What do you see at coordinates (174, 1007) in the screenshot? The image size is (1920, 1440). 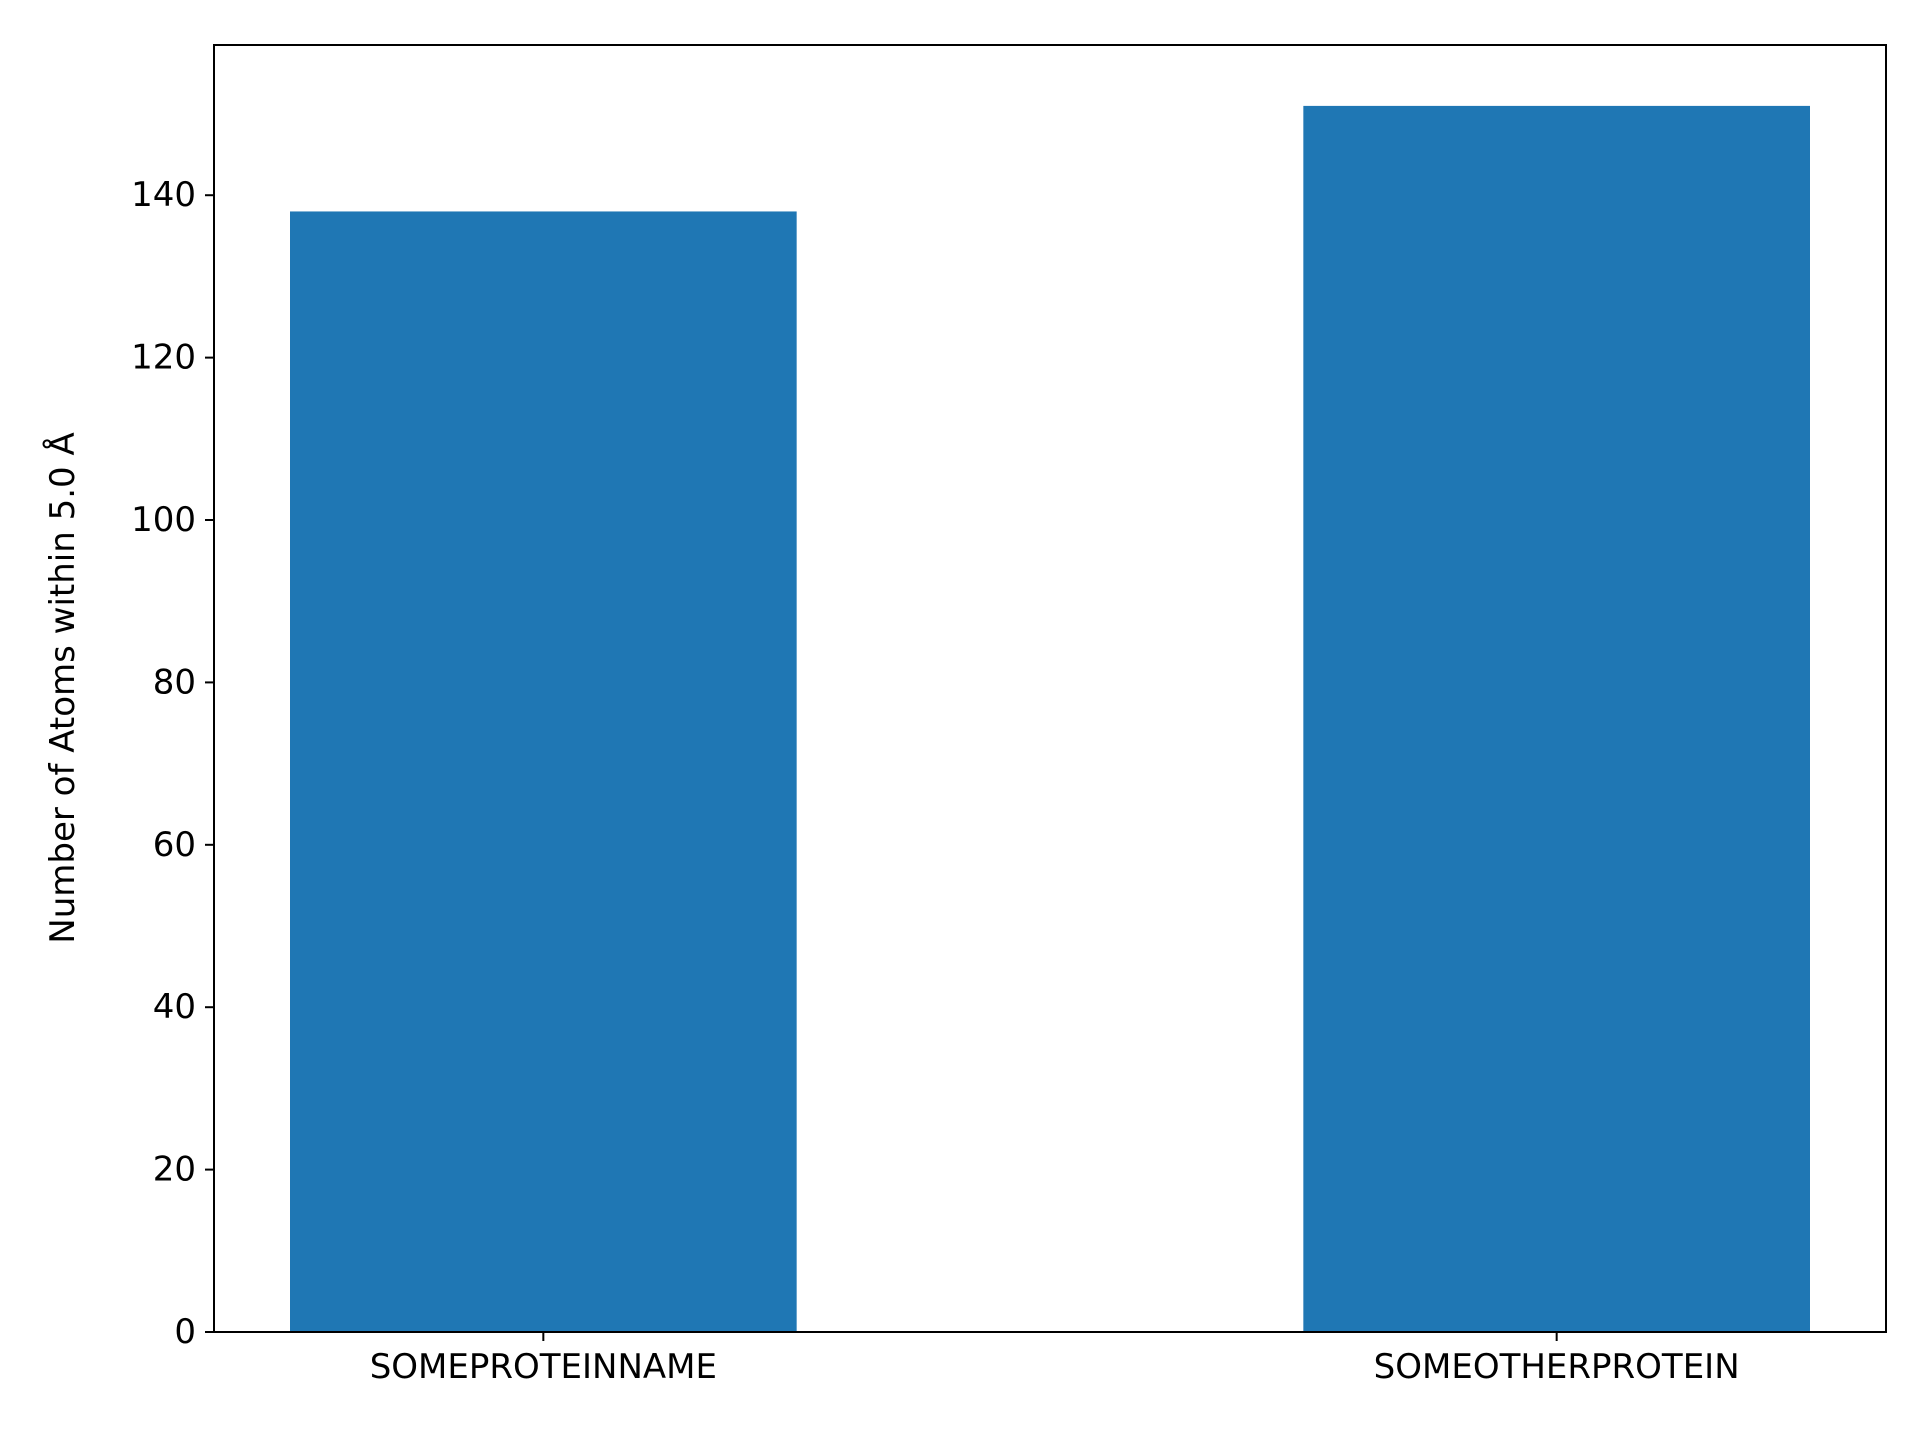 I see `y-tick-label: 40` at bounding box center [174, 1007].